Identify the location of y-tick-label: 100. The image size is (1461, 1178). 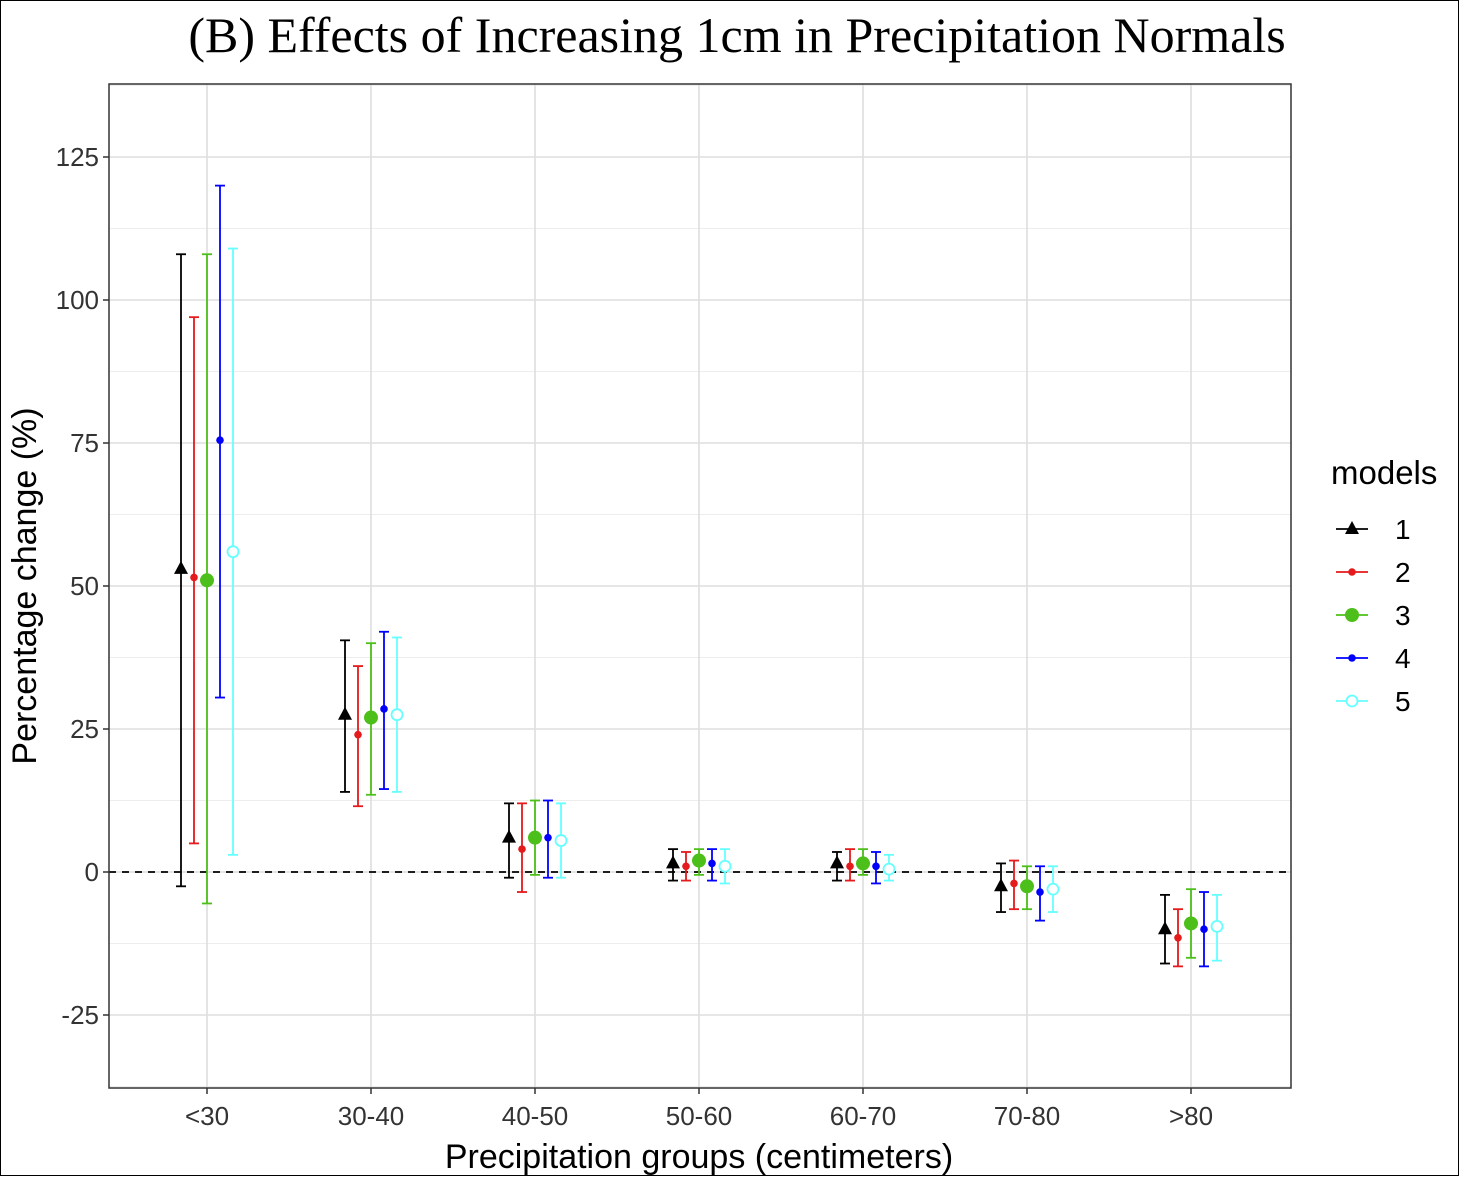
(77, 300).